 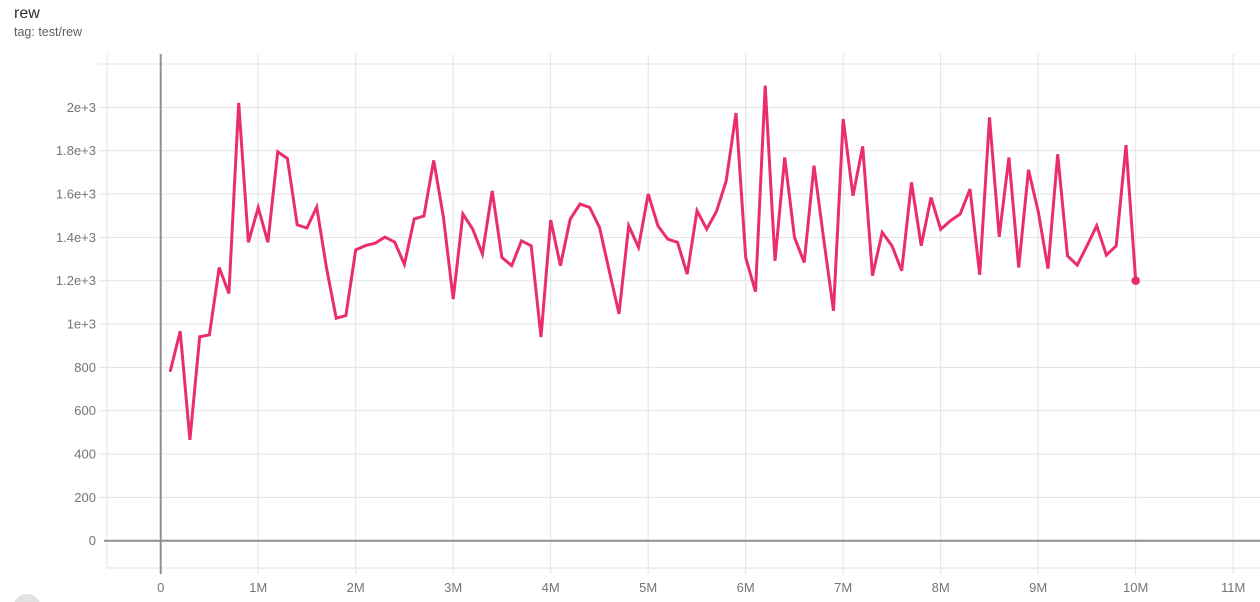 What do you see at coordinates (1233, 587) in the screenshot?
I see `x-tick-label: 11M` at bounding box center [1233, 587].